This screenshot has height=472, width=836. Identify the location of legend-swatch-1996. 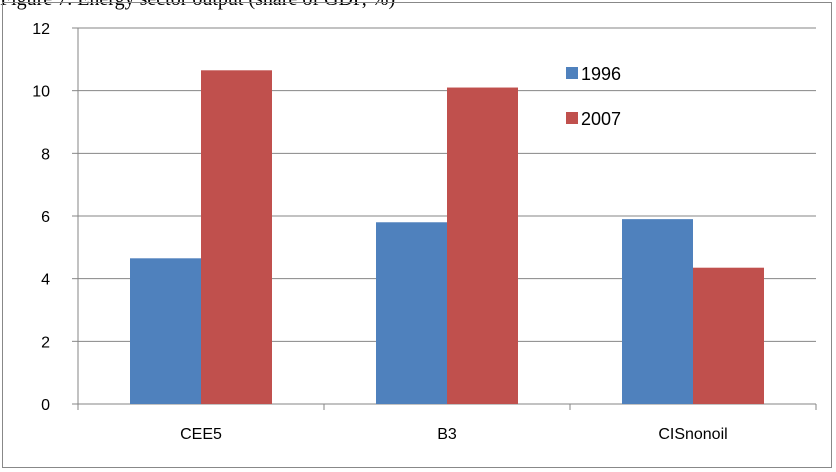
(572, 73).